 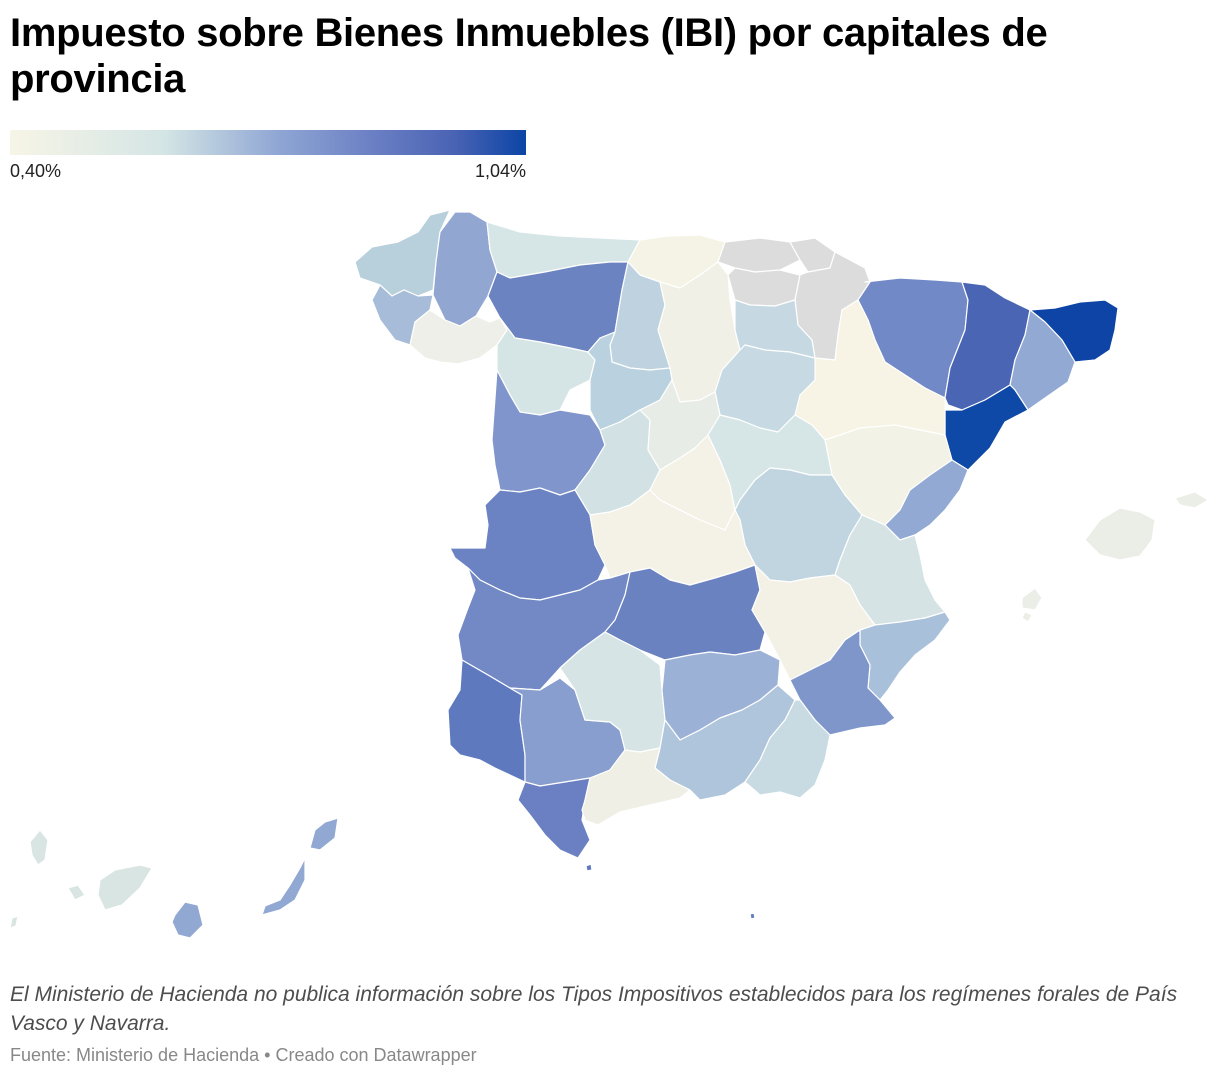 What do you see at coordinates (759, 255) in the screenshot?
I see `province-bizkaia` at bounding box center [759, 255].